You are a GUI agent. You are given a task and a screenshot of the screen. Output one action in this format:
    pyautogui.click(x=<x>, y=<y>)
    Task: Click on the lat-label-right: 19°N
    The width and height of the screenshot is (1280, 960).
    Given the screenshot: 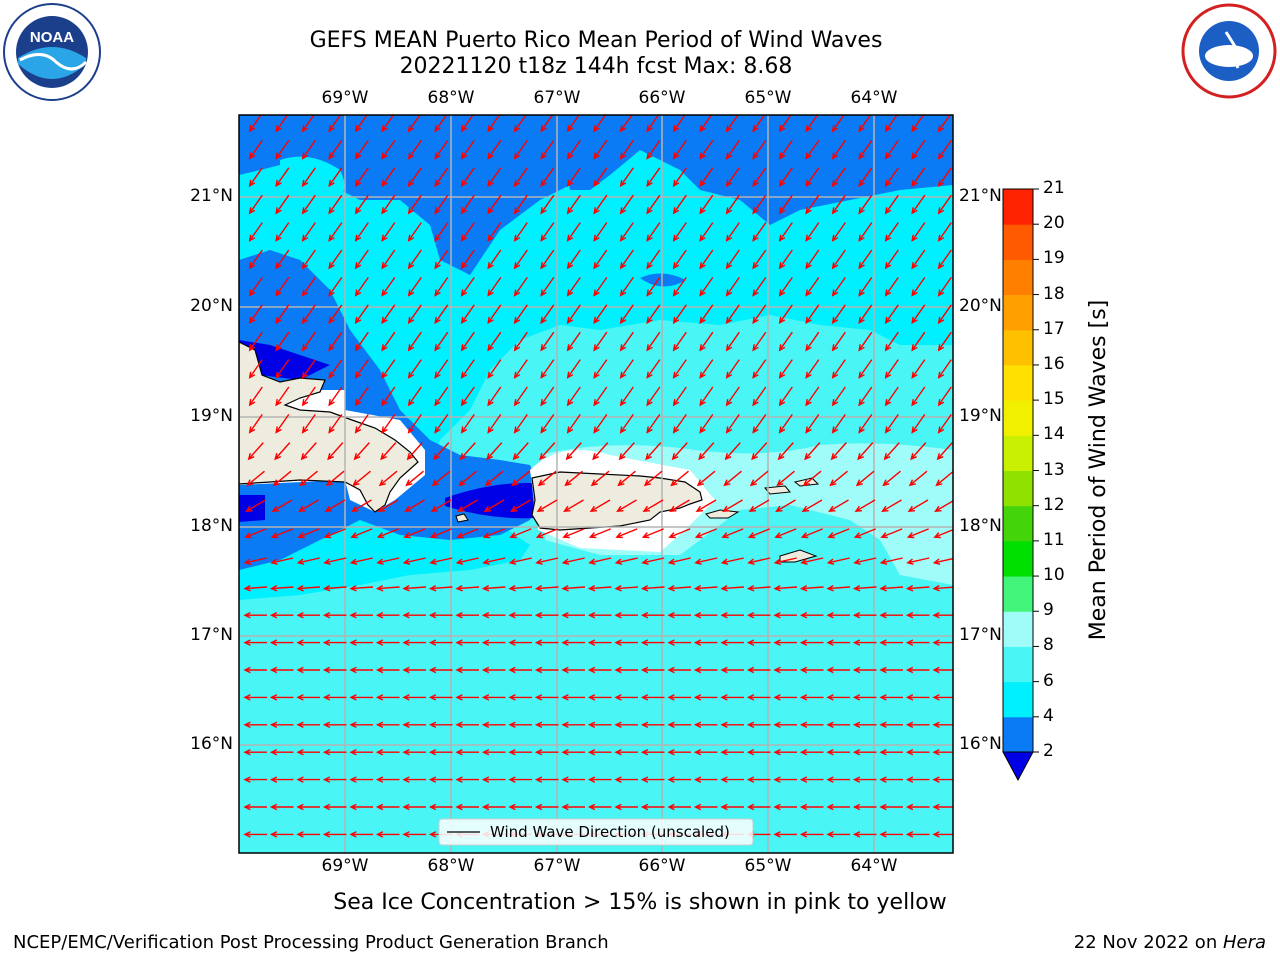 What is the action you would take?
    pyautogui.click(x=980, y=416)
    